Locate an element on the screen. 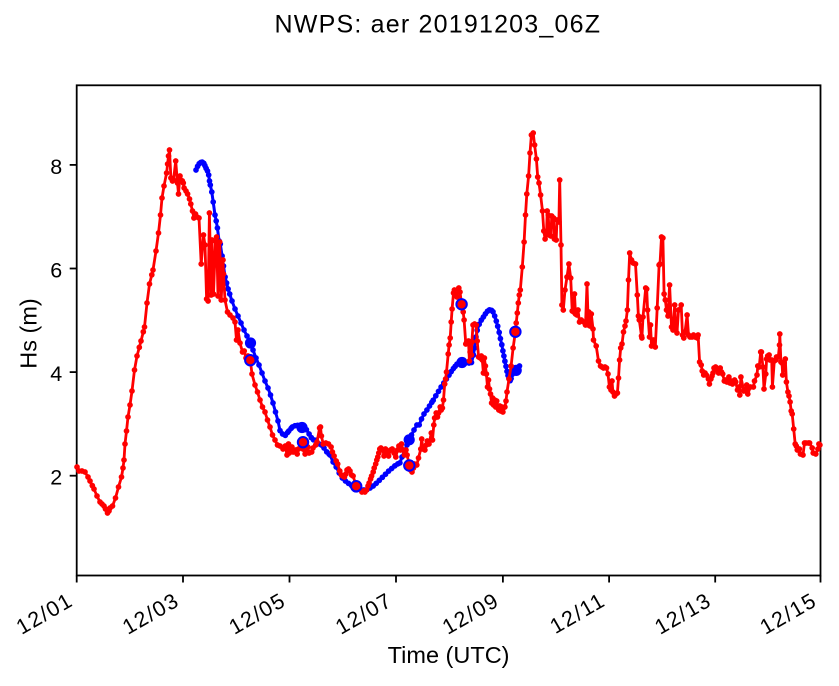  svg-text: 4 is located at coordinates (56, 374).